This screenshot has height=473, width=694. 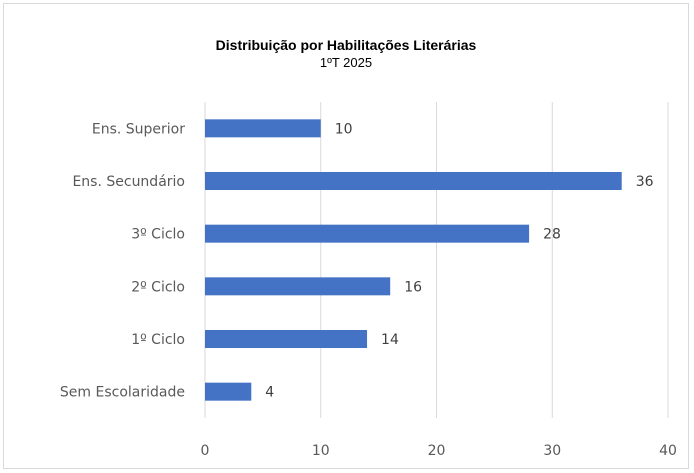 What do you see at coordinates (346, 45) in the screenshot?
I see `chart-title: Distribuição por Habilitações Literárias` at bounding box center [346, 45].